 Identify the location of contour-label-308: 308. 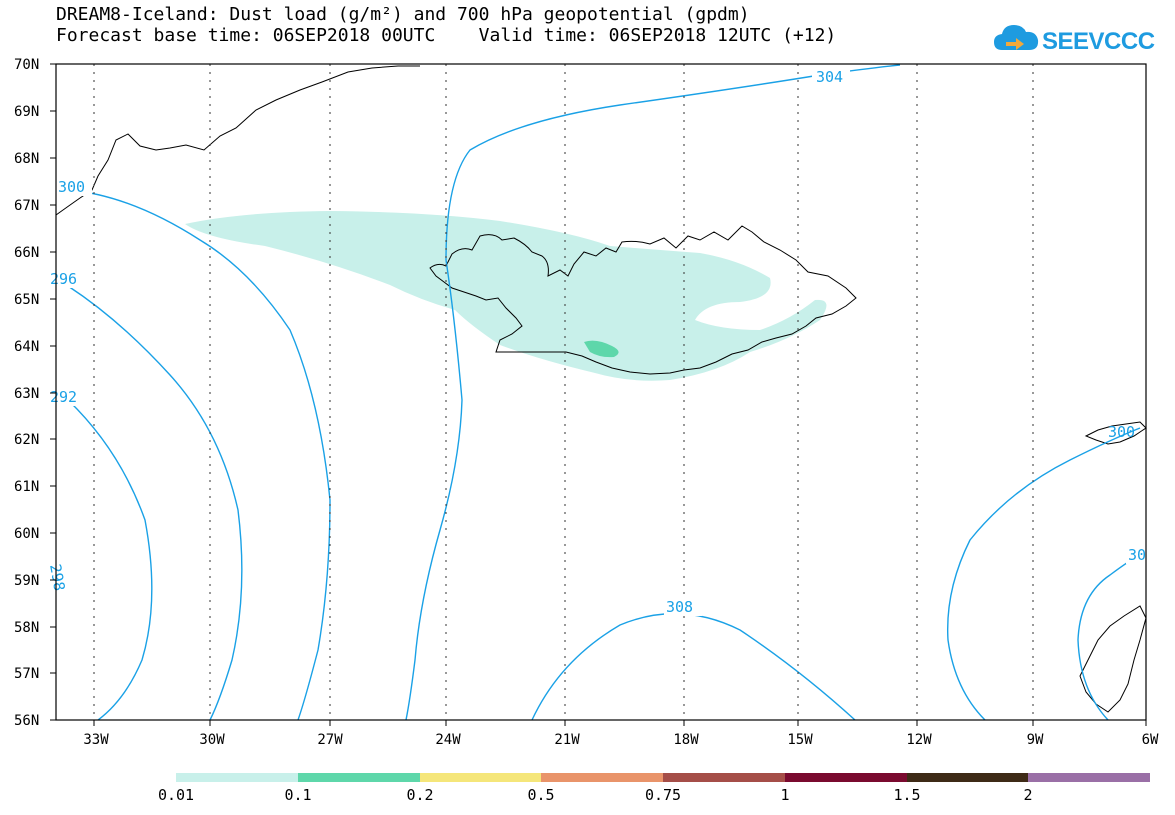
(679, 607).